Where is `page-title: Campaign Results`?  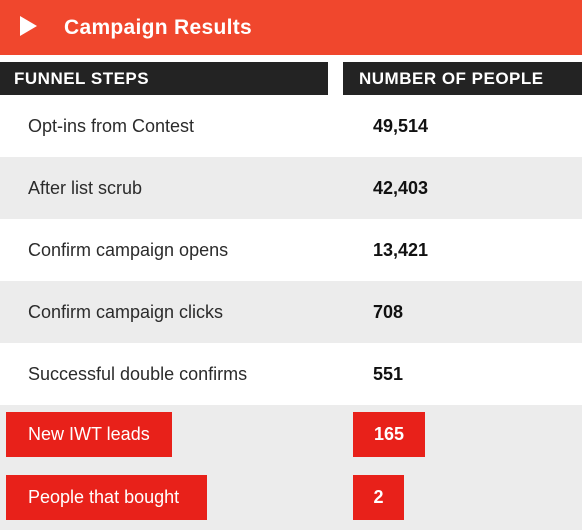 page-title: Campaign Results is located at coordinates (158, 27).